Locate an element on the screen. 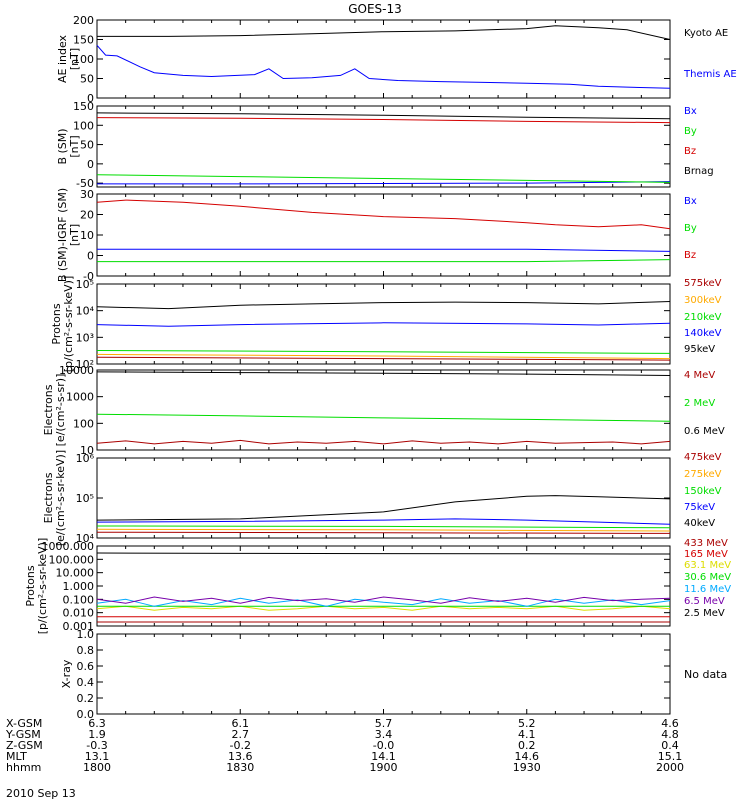  y-tick-label: 10000 is located at coordinates (76, 370).